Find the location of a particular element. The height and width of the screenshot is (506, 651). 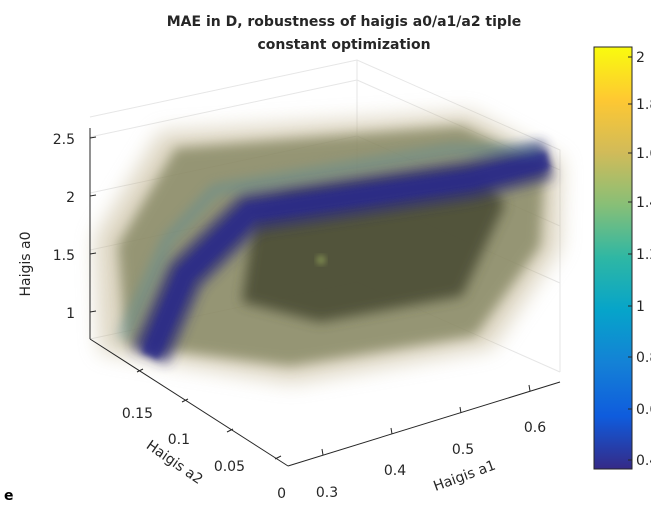

z-axis-label: Haigis a0 is located at coordinates (26, 263).